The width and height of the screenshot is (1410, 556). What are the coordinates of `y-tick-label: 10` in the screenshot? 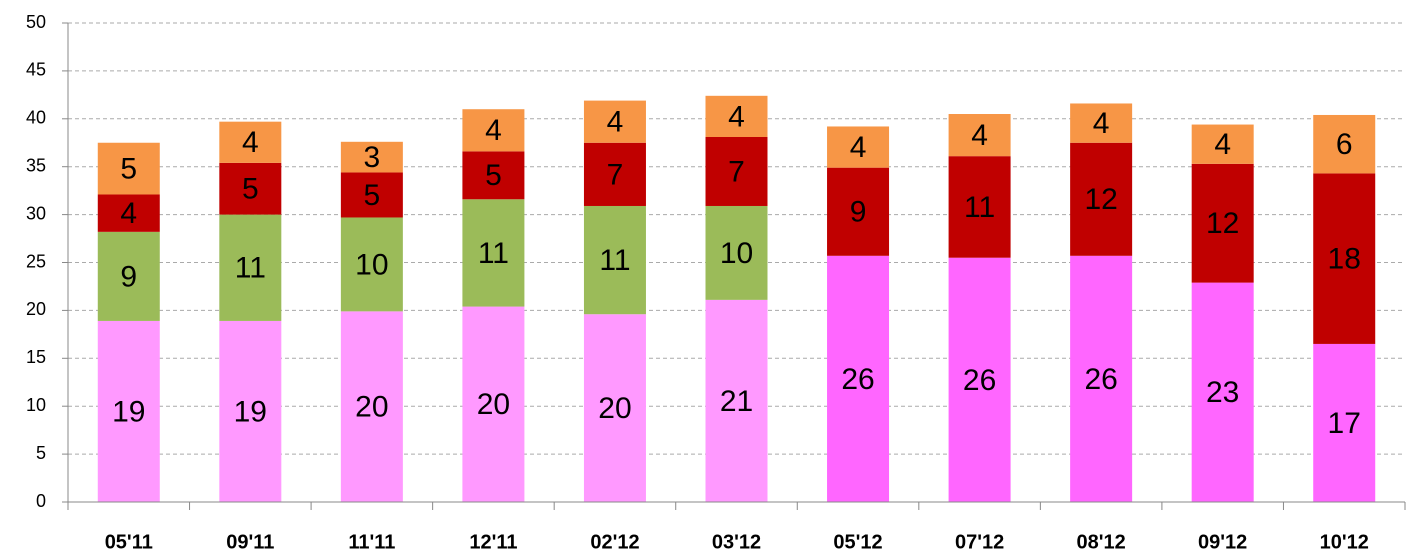 It's located at (36, 405).